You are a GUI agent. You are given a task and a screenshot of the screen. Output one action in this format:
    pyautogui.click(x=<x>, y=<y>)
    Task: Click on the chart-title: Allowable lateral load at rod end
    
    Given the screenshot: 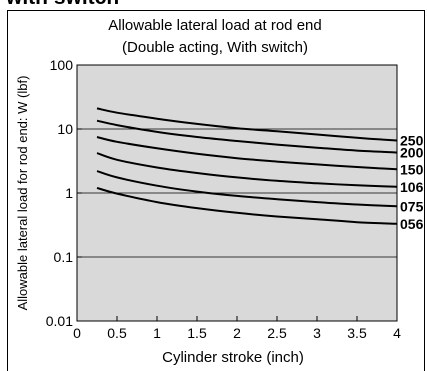 What is the action you would take?
    pyautogui.click(x=214, y=25)
    